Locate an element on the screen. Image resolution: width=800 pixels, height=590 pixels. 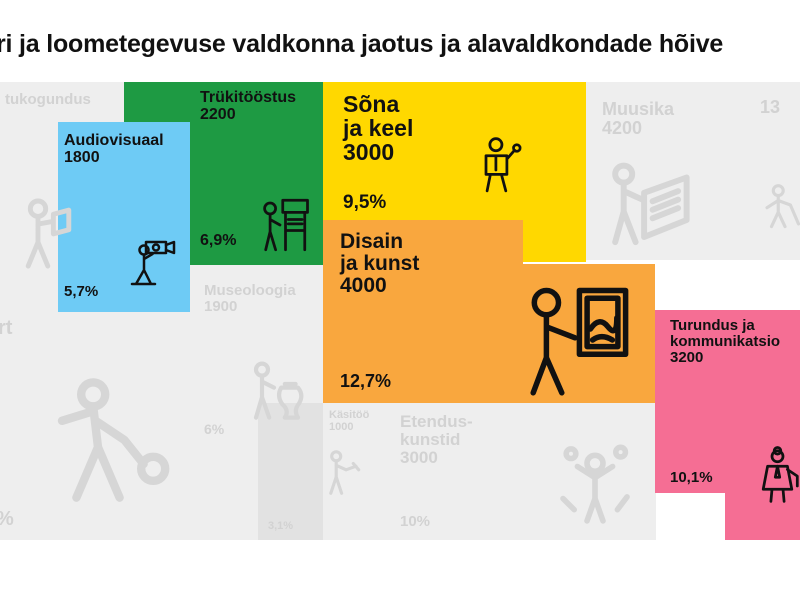
tile-name: 13 is located at coordinates (770, 107).